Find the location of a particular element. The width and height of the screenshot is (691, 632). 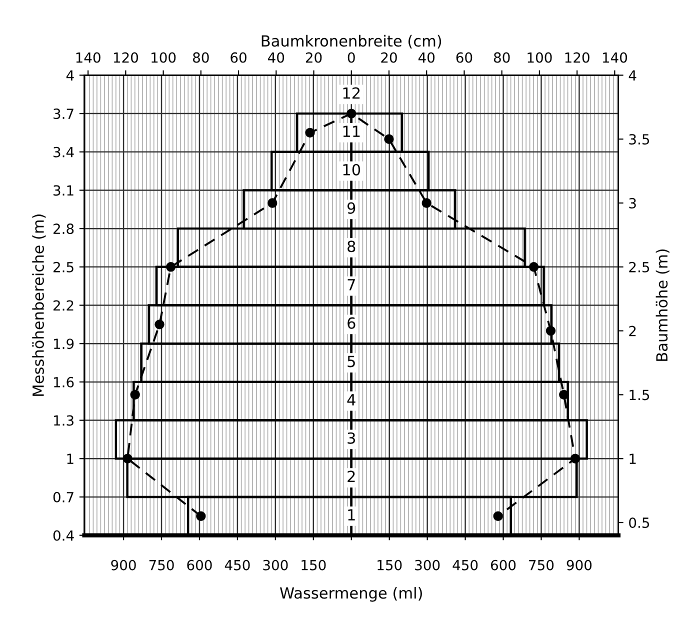

y-tick-label: 1.9 is located at coordinates (64, 344).